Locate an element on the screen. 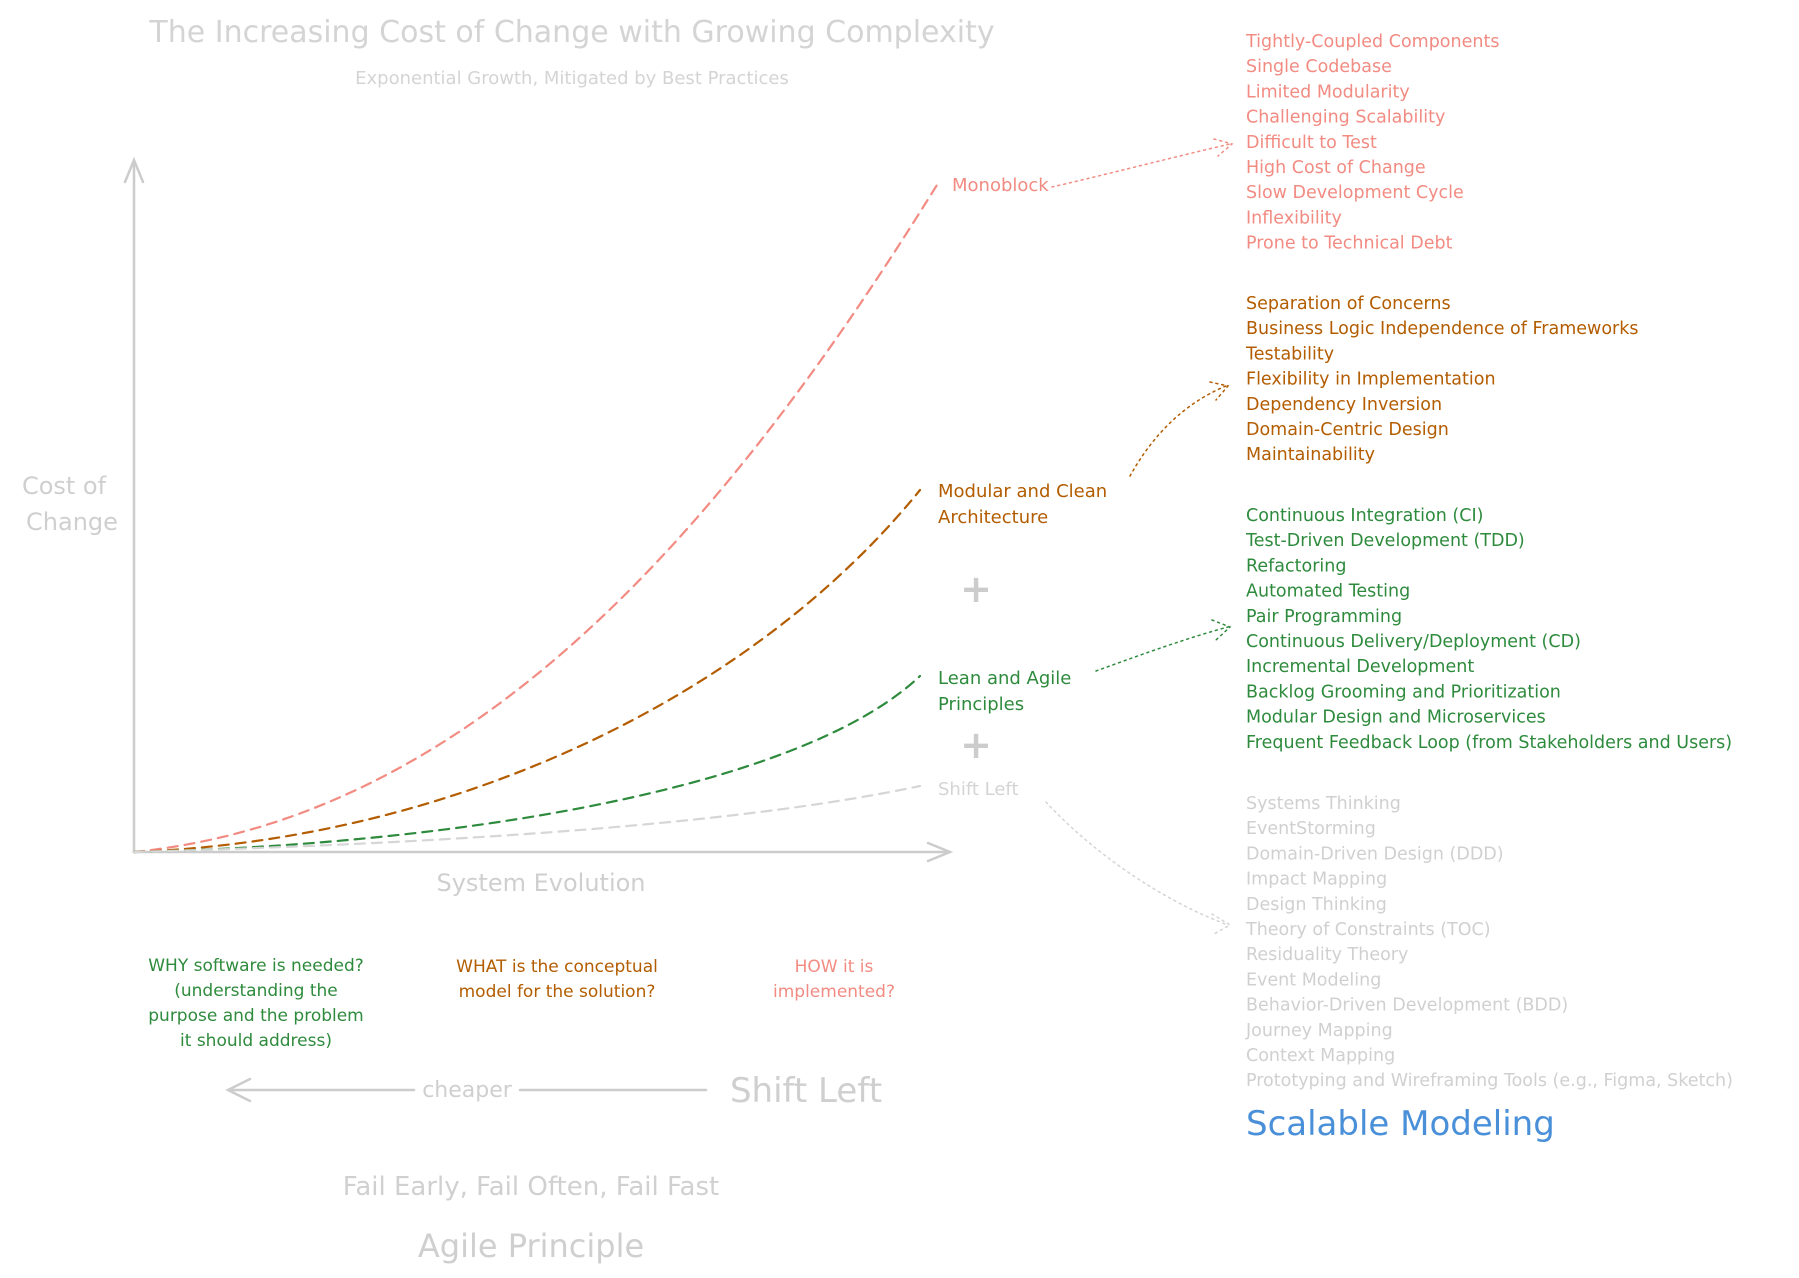 The image size is (1799, 1278). modular-curve is located at coordinates (527, 671).